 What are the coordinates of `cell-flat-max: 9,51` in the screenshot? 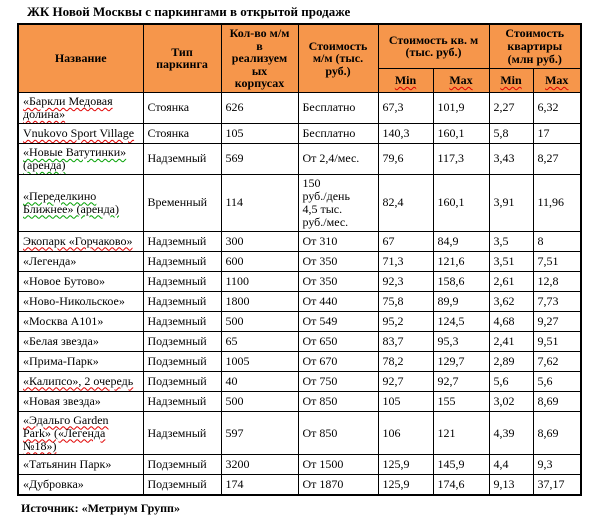 It's located at (557, 341).